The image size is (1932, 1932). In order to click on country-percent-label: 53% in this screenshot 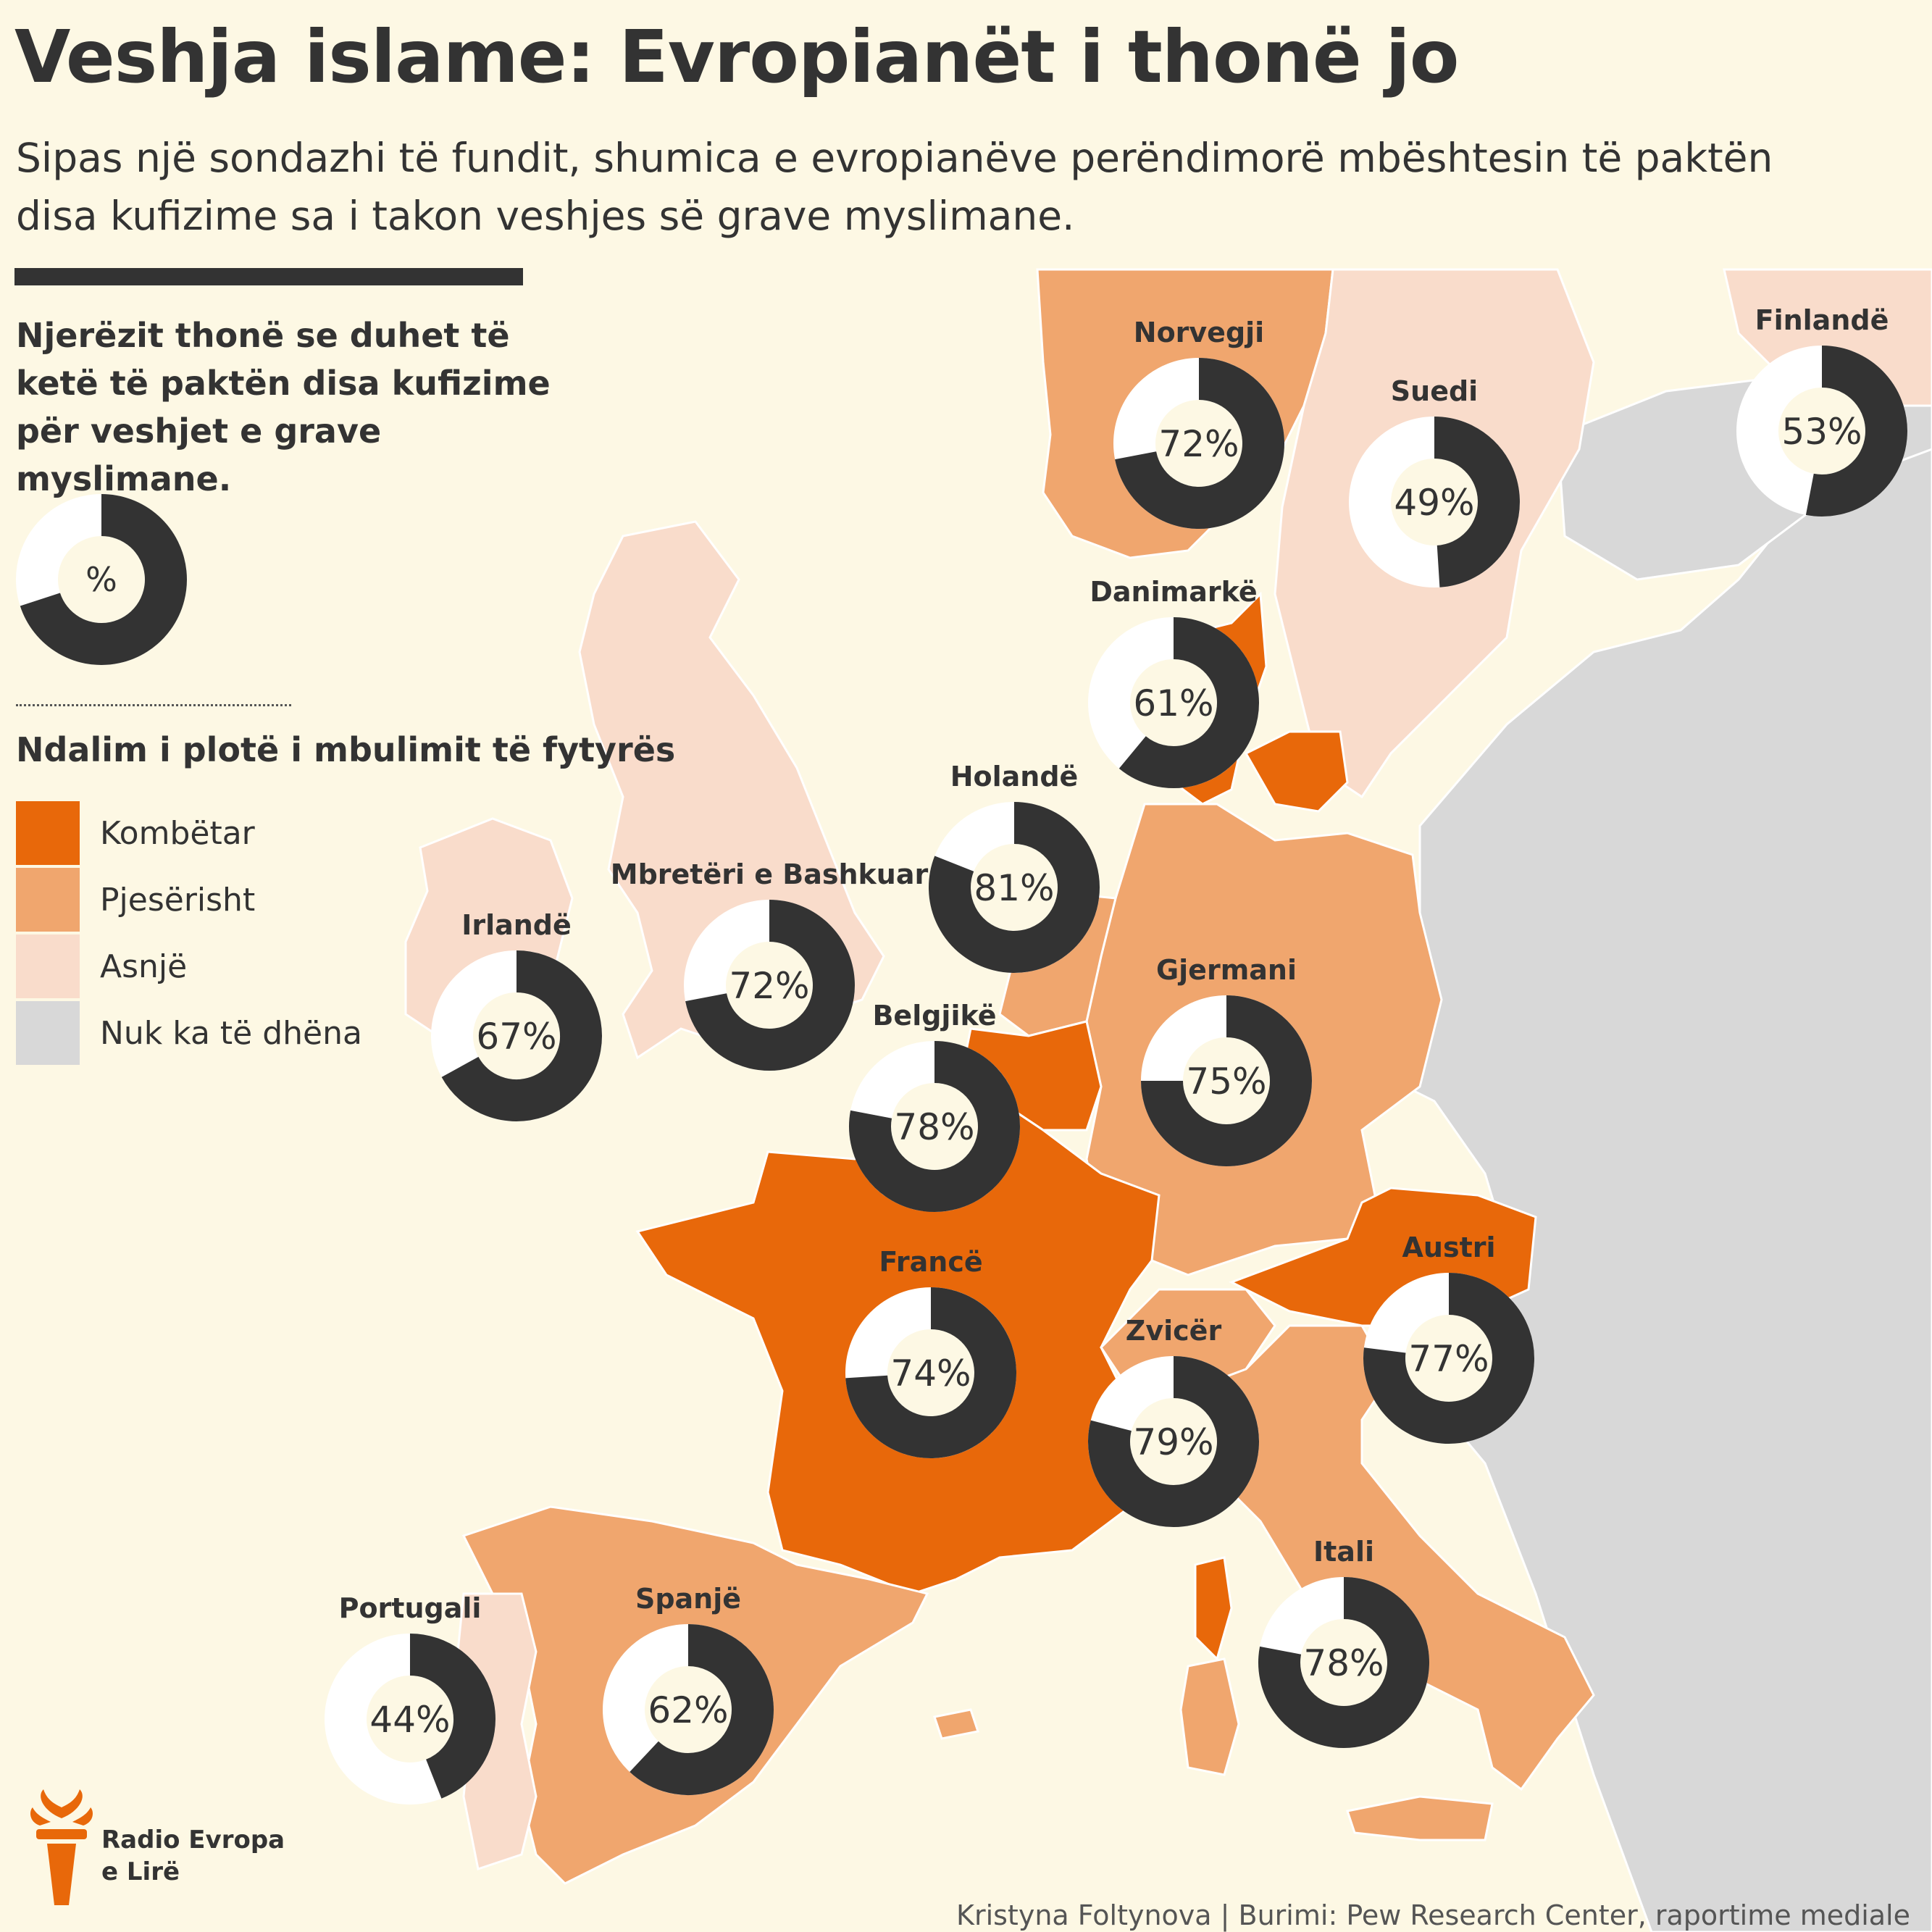, I will do `click(1821, 432)`.